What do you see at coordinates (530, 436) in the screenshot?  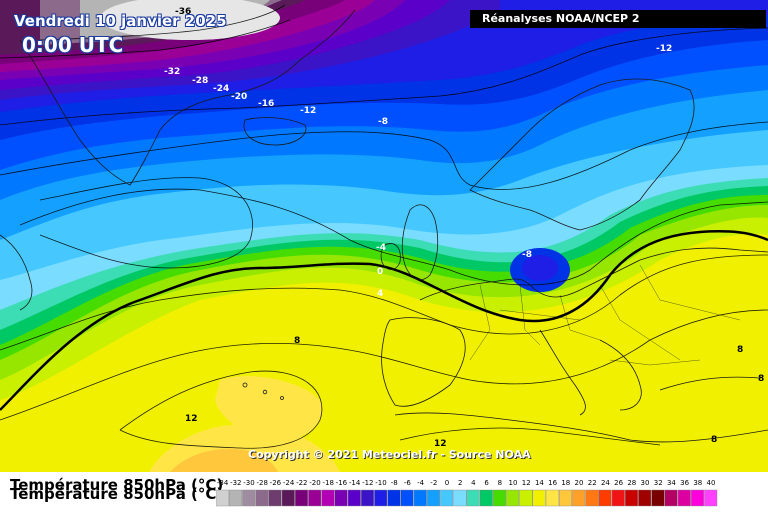 I see `isotherm-12-south` at bounding box center [530, 436].